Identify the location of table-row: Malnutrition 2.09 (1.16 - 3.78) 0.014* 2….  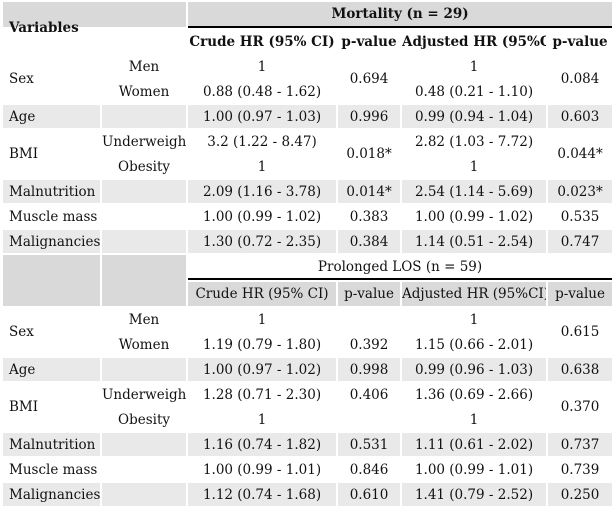
(308, 191).